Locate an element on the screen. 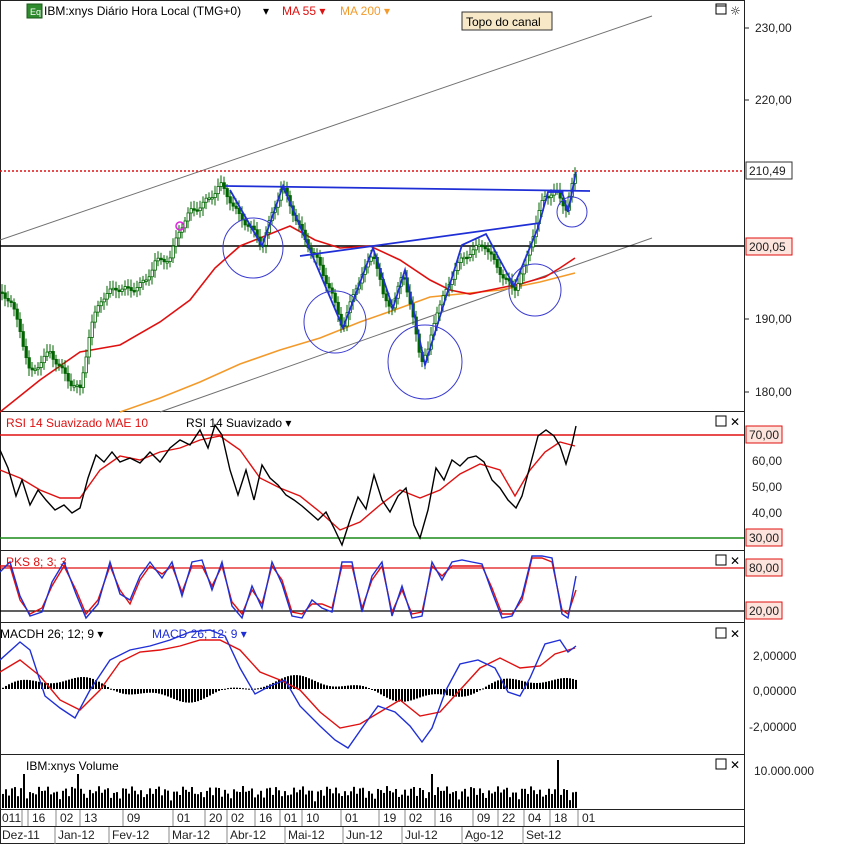 The image size is (845, 844). macd-signal-line is located at coordinates (288, 684).